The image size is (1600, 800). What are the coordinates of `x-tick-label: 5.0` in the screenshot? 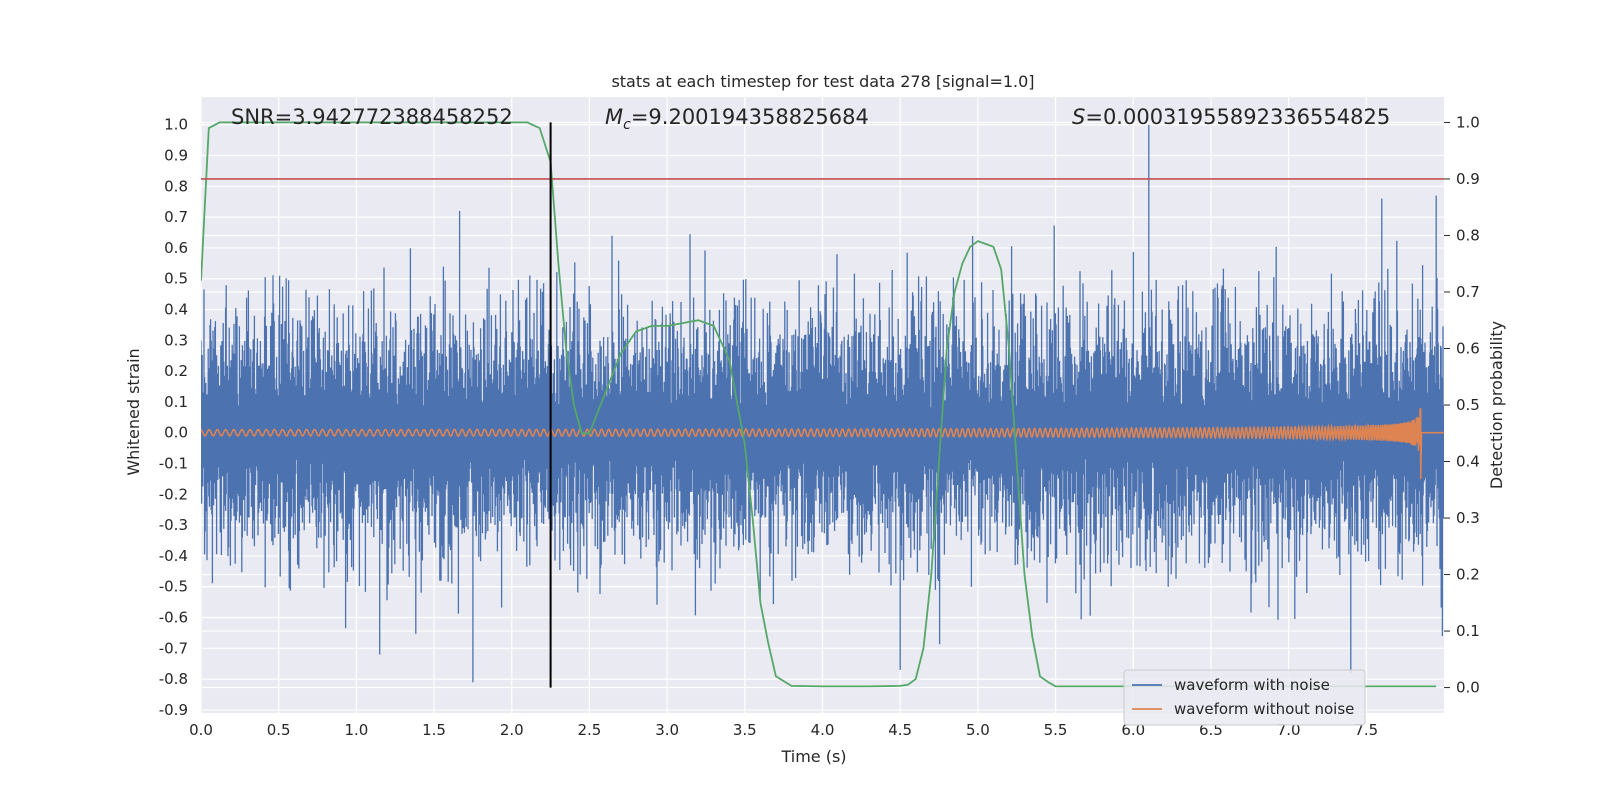 It's located at (978, 730).